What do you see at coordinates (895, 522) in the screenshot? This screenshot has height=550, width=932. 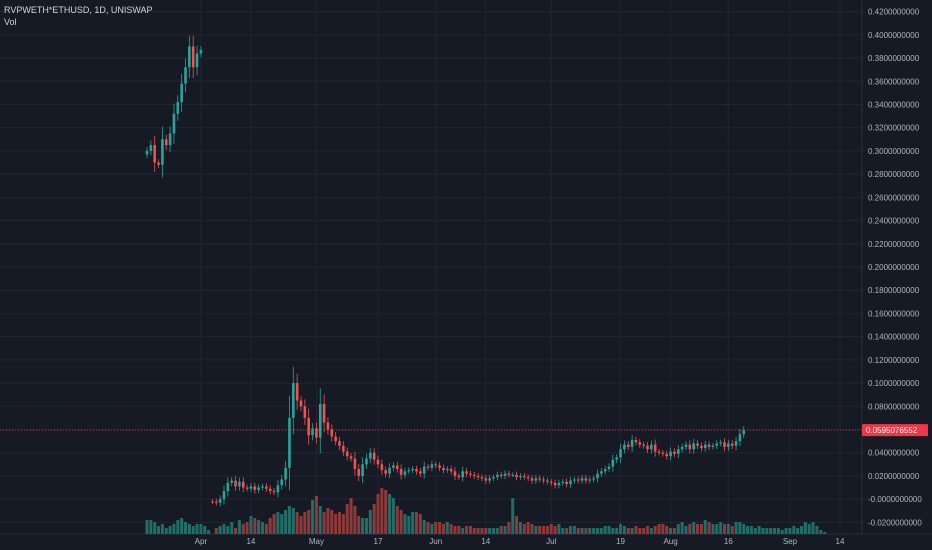 I see `price-tick-label: -0.0200000000` at bounding box center [895, 522].